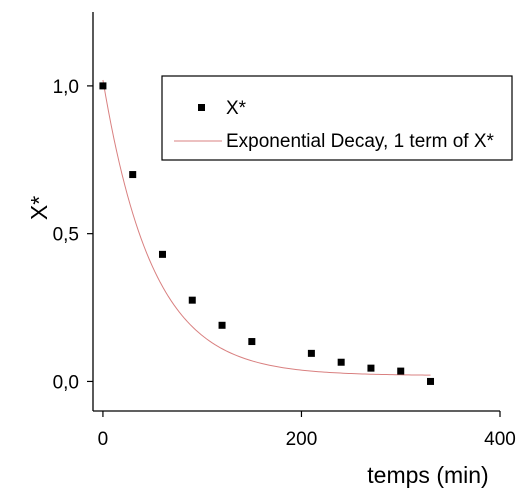 The image size is (519, 495). I want to click on legend-box, so click(337, 118).